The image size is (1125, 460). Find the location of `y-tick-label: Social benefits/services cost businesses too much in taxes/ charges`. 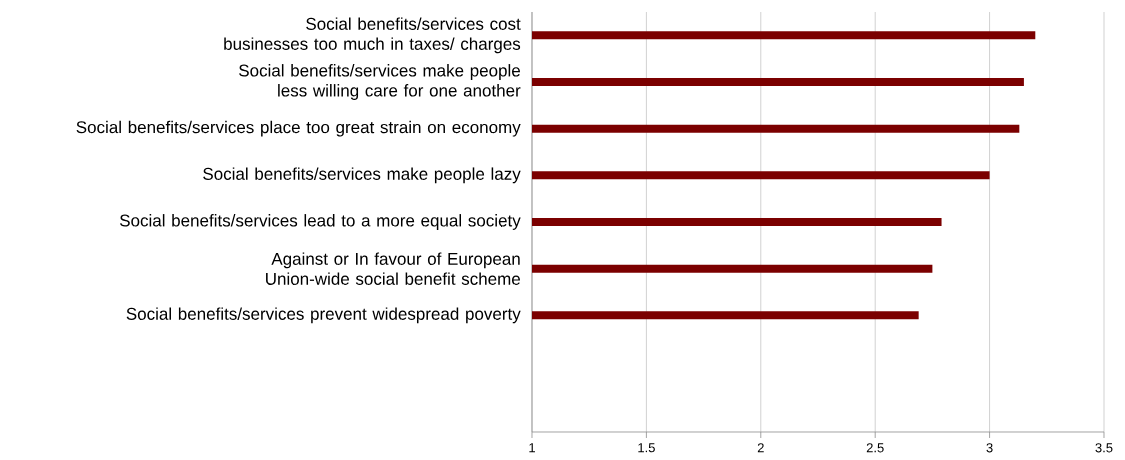

y-tick-label: Social benefits/services cost businesses too much in taxes/ charges is located at coordinates (372, 35).